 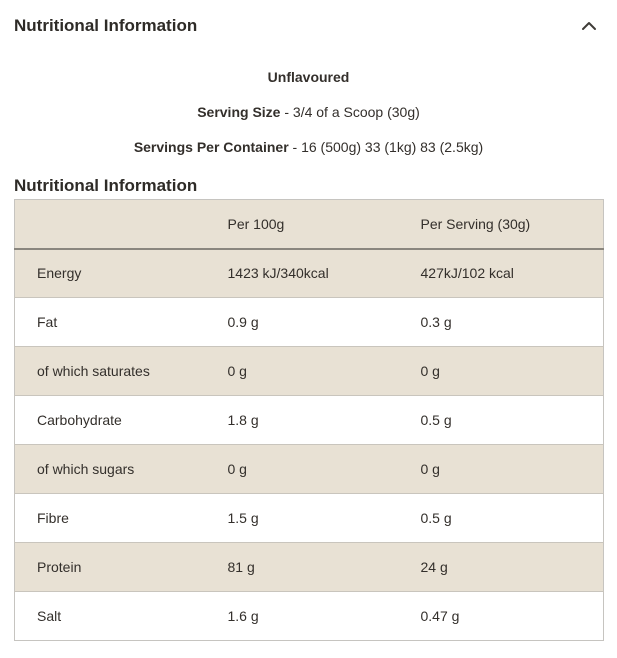 What do you see at coordinates (589, 26) in the screenshot?
I see `chevron-up-icon` at bounding box center [589, 26].